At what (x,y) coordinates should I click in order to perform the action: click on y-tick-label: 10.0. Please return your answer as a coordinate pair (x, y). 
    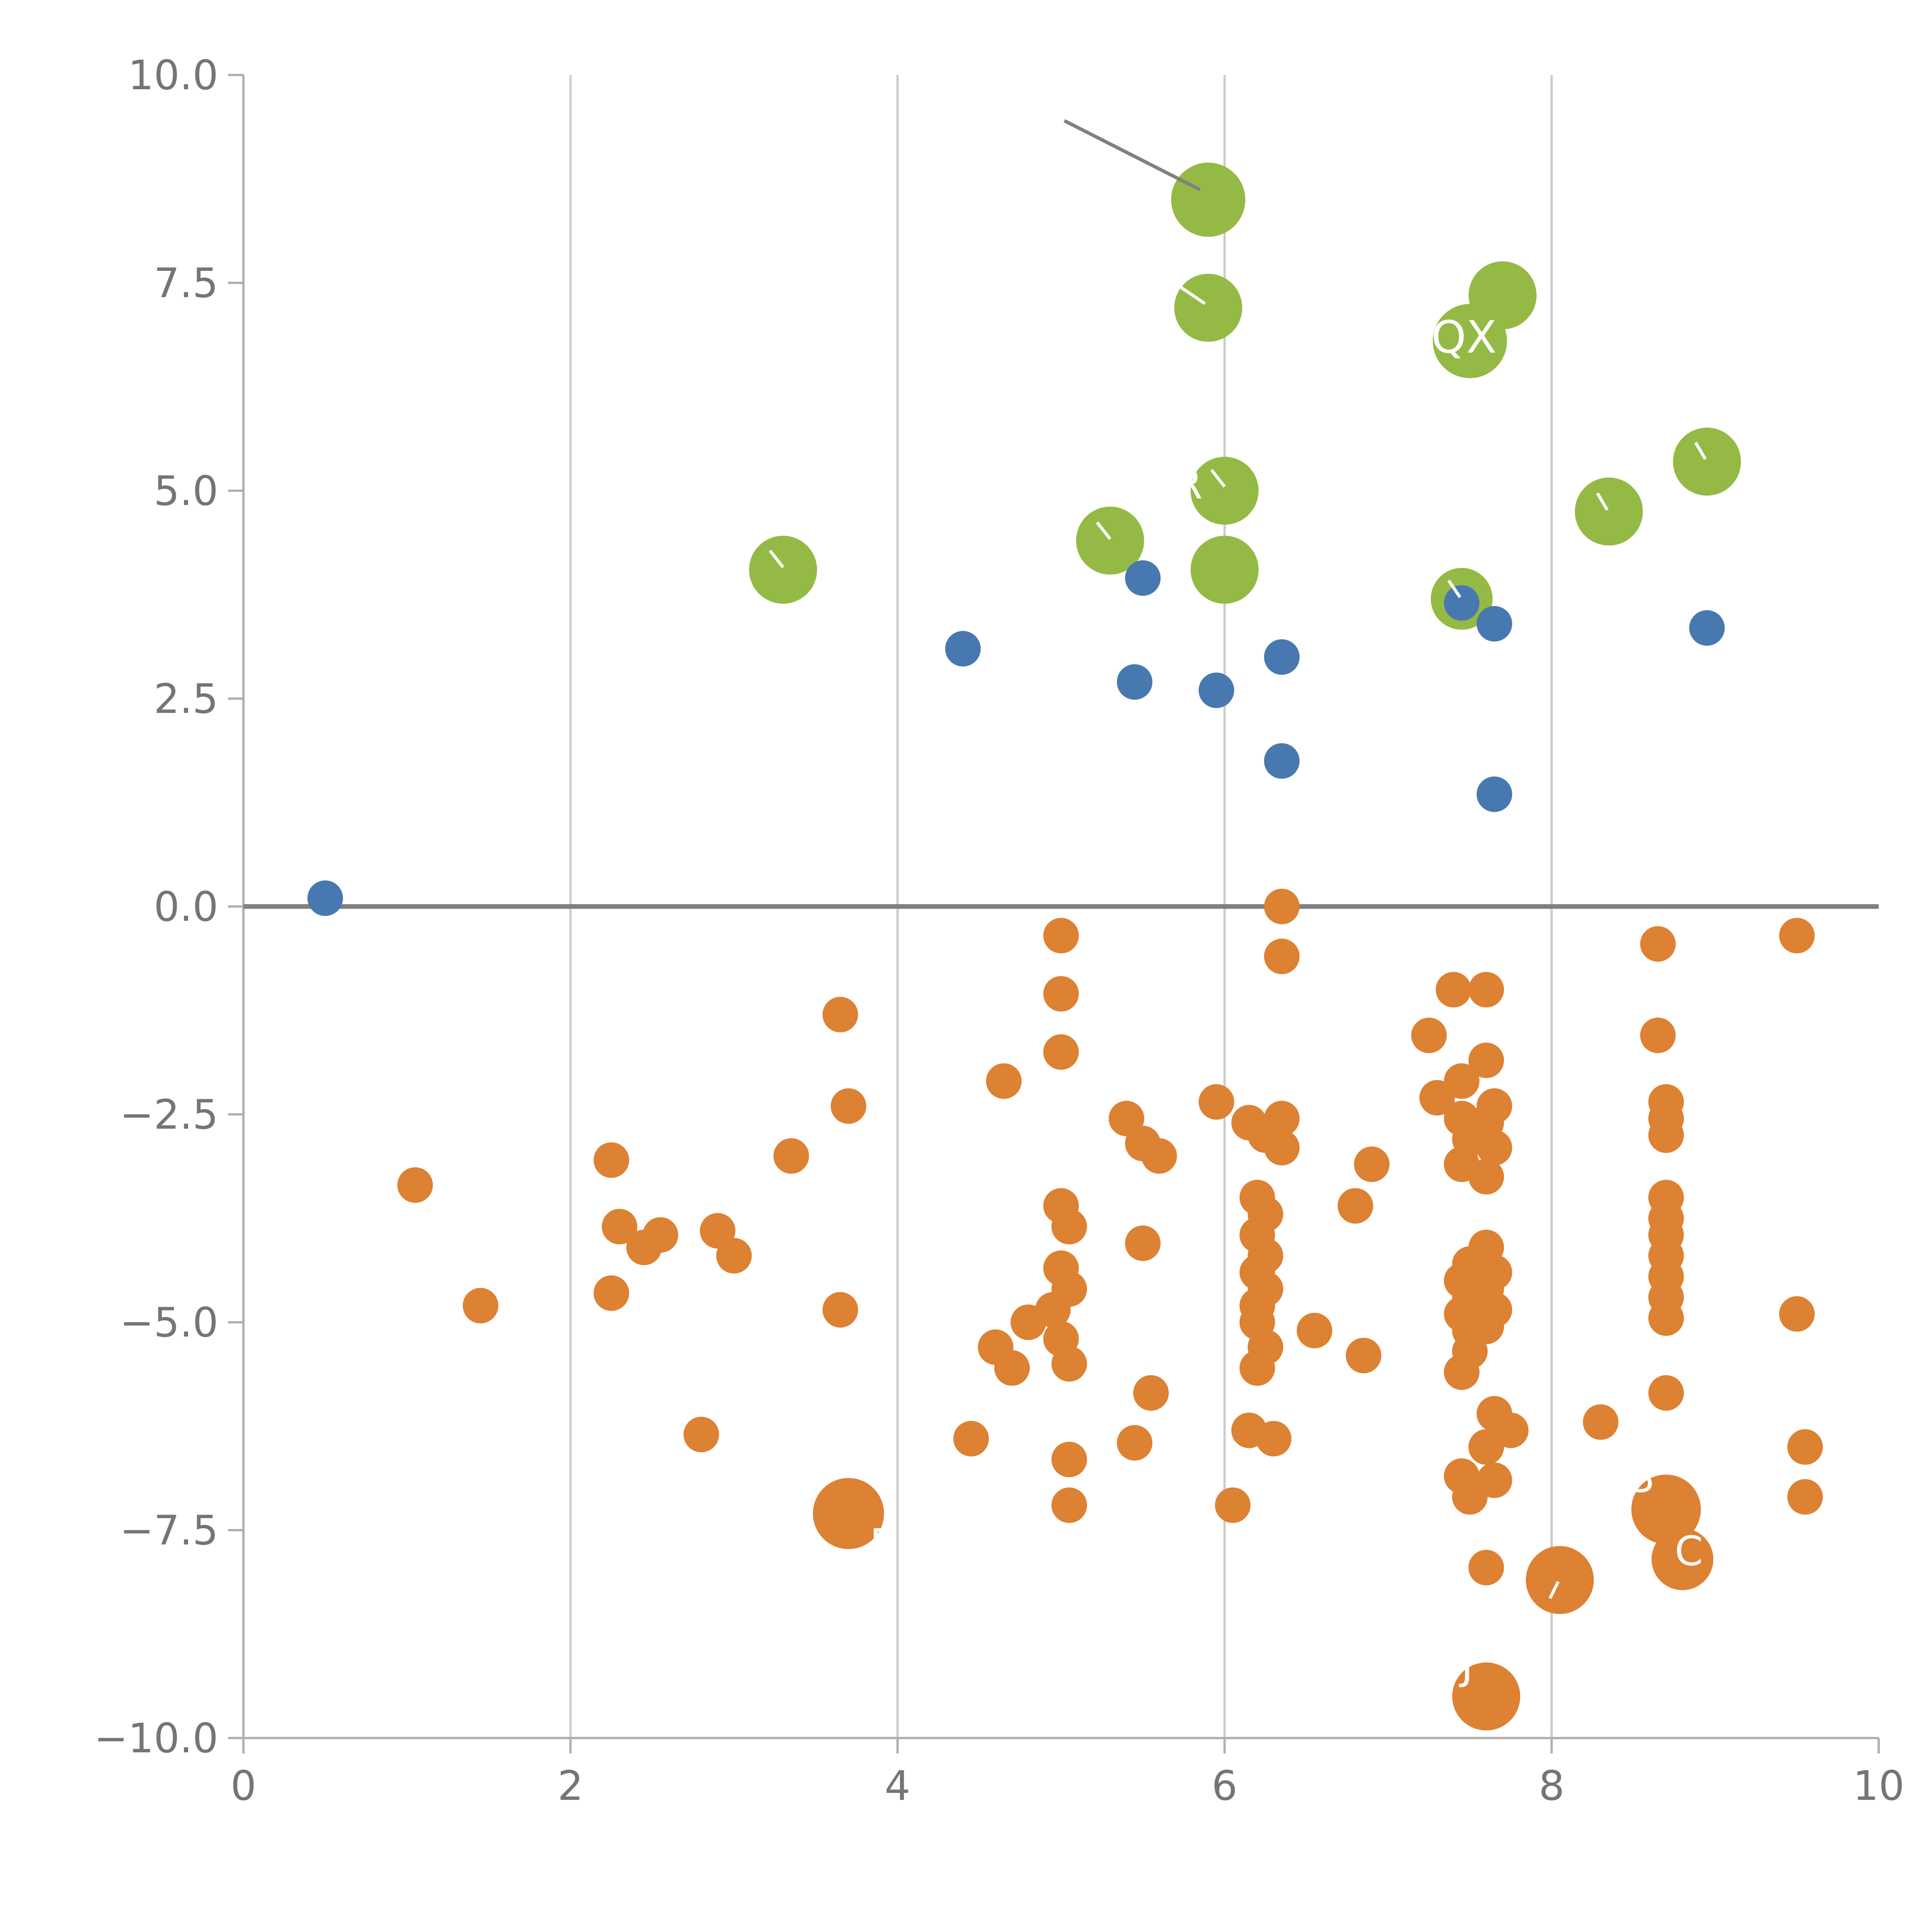
    Looking at the image, I should click on (173, 75).